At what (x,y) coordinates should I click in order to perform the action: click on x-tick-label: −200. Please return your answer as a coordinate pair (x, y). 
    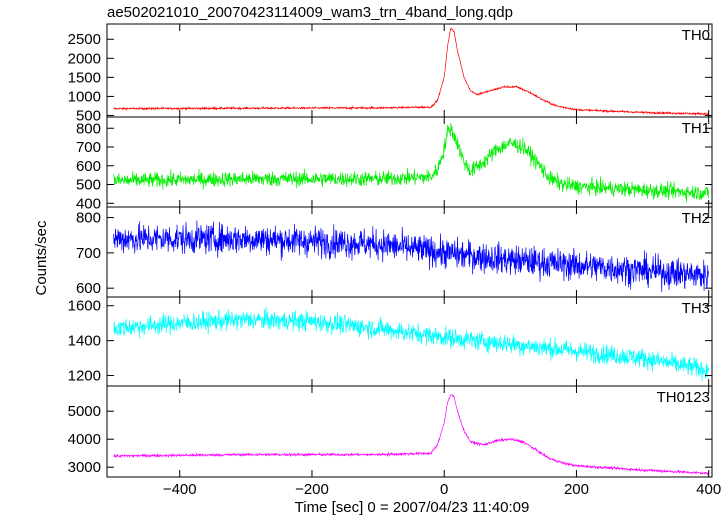
    Looking at the image, I should click on (312, 489).